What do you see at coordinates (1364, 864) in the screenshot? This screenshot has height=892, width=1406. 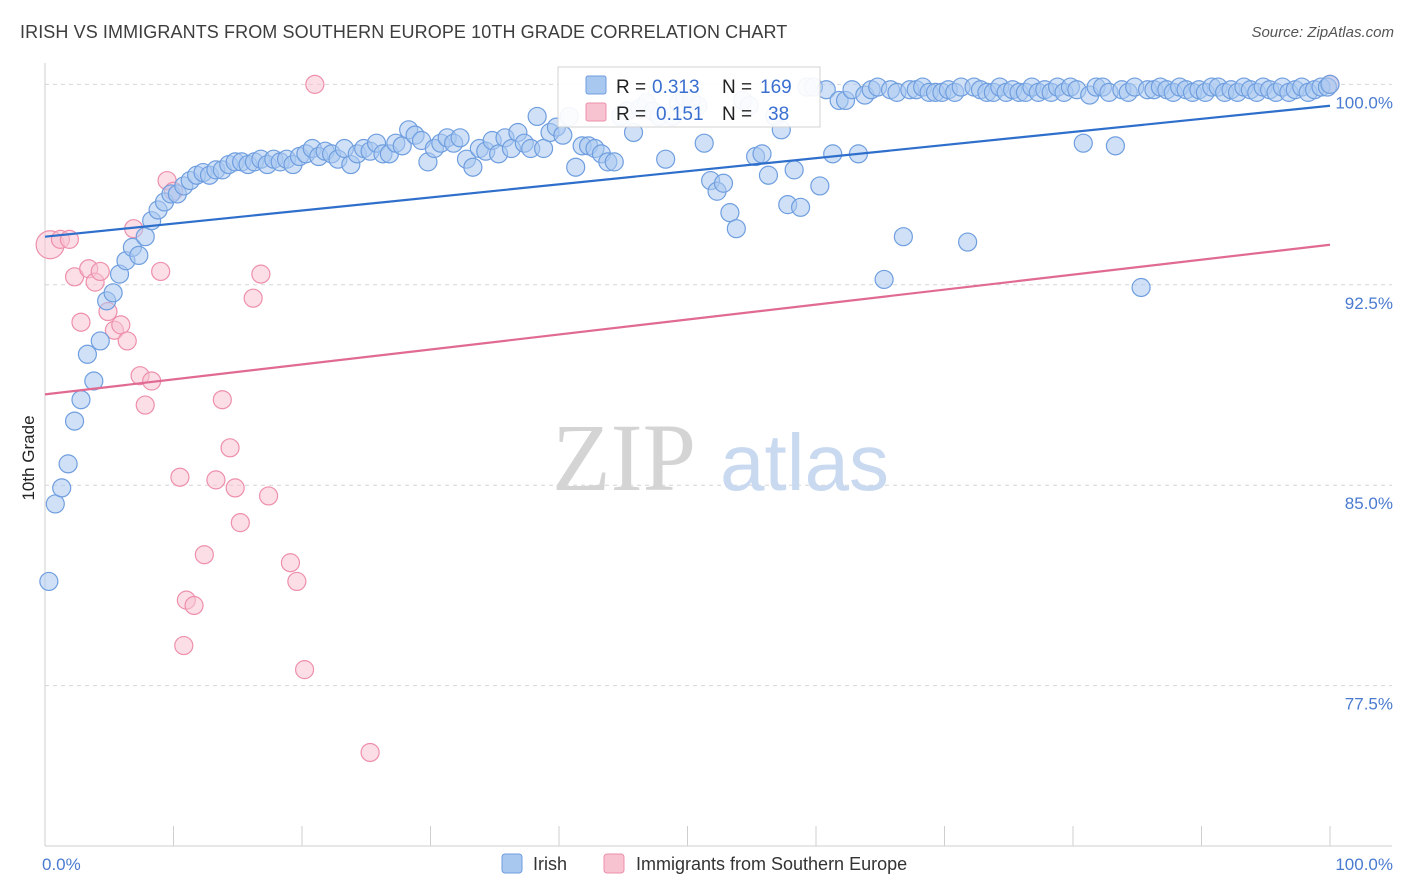 I see `x-tick-label-1: 100.0%` at bounding box center [1364, 864].